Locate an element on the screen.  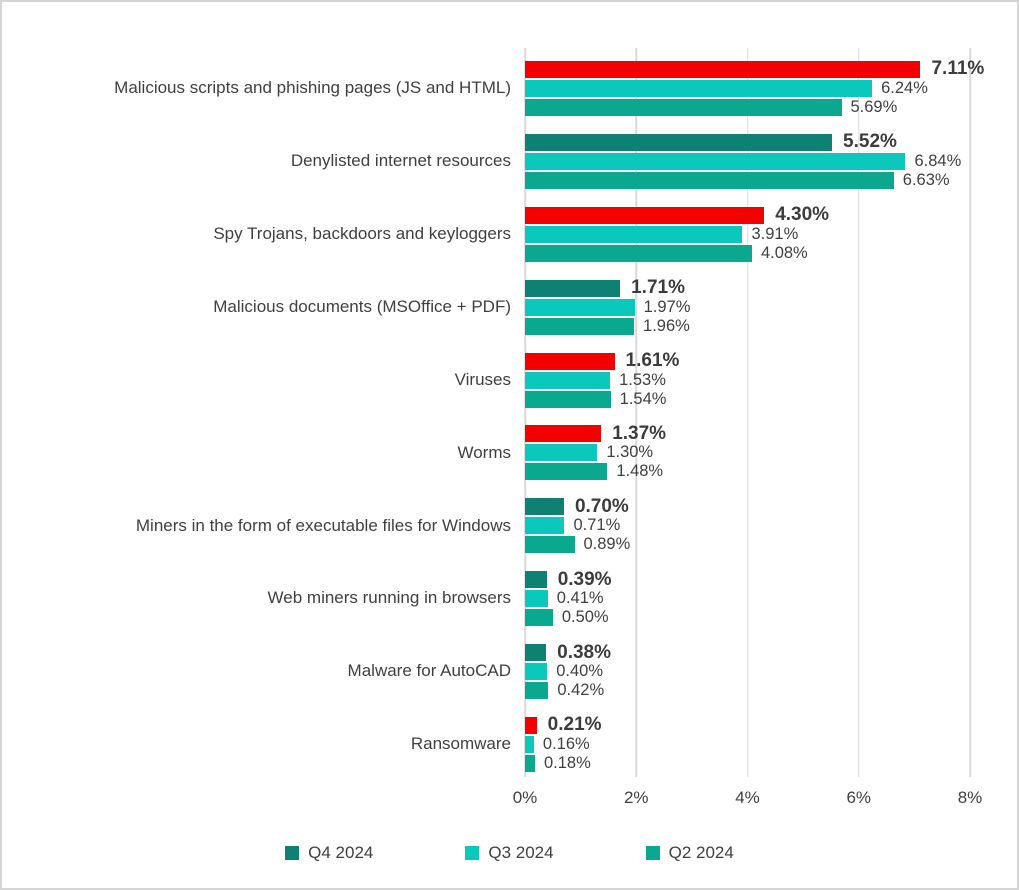
bar-line: 0.50% is located at coordinates (747, 617).